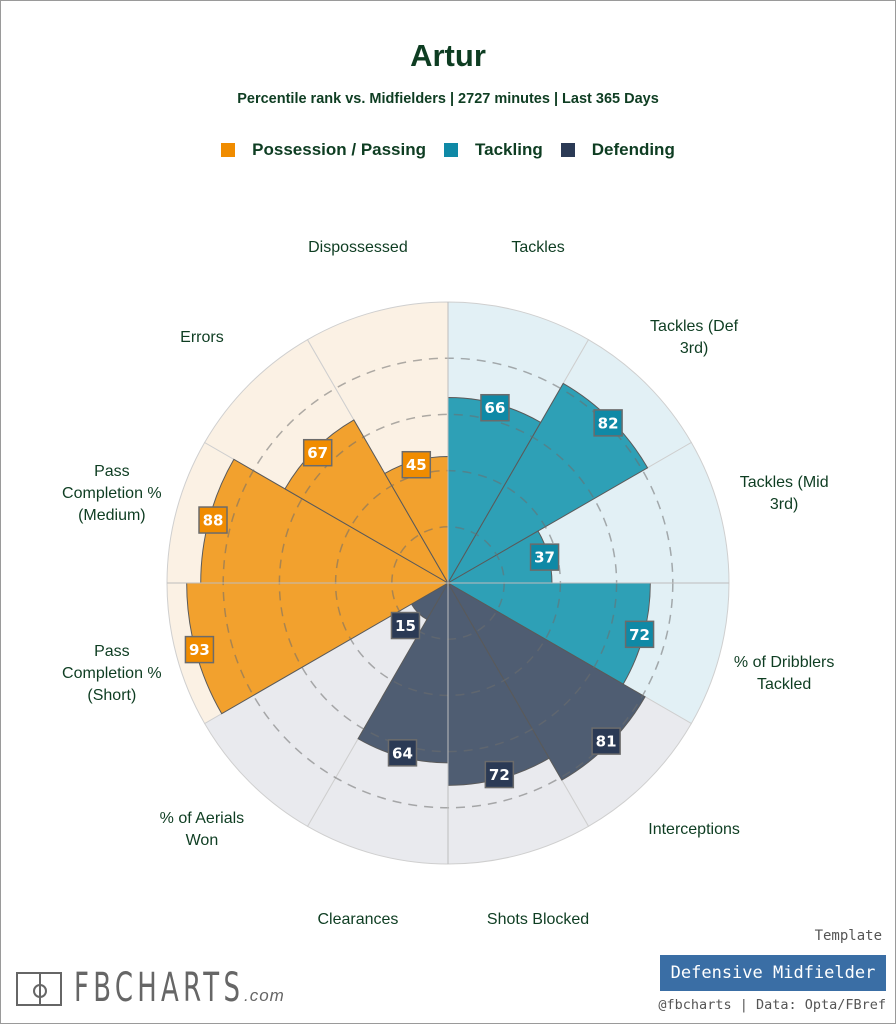 The width and height of the screenshot is (896, 1024). I want to click on legend-label: Possession / Passing, so click(339, 149).